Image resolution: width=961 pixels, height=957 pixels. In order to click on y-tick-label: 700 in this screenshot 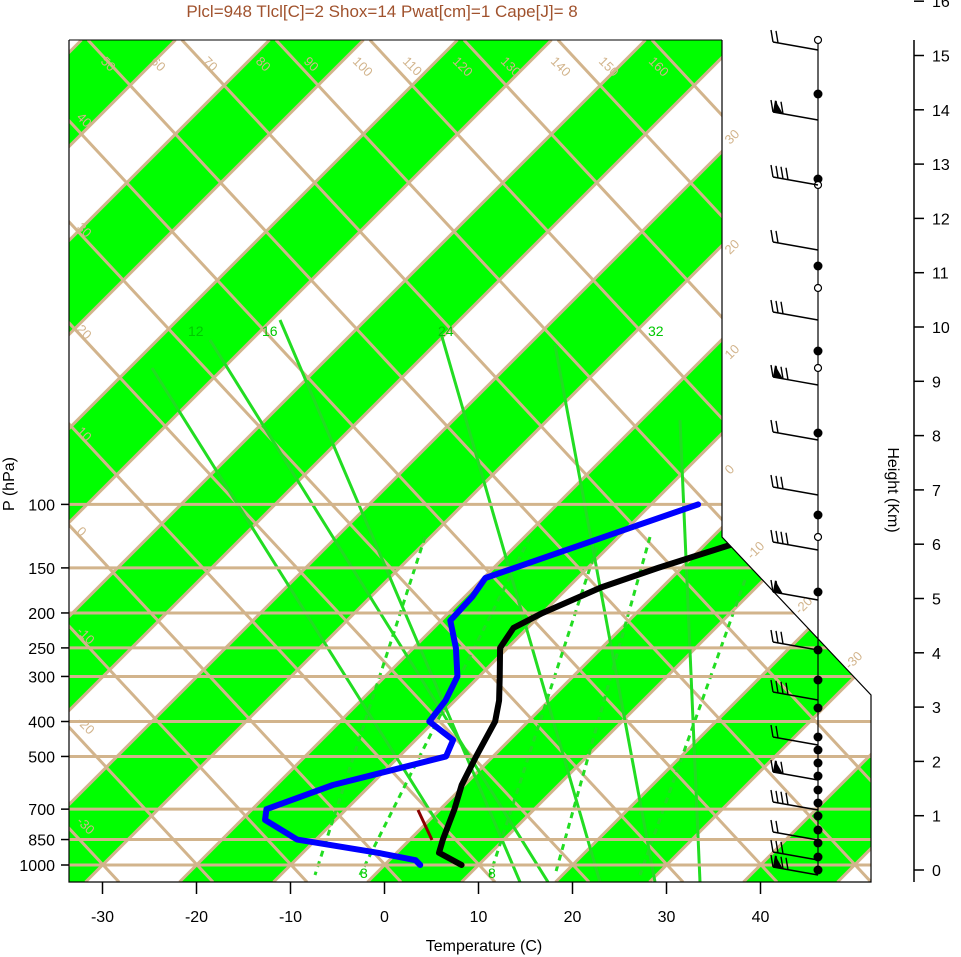, I will do `click(41, 810)`.